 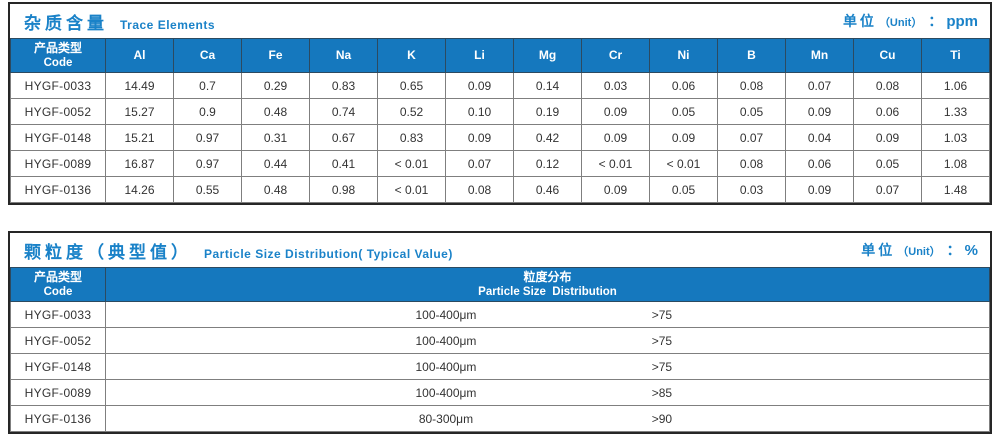 What do you see at coordinates (547, 163) in the screenshot?
I see `trace-value-cell: 0.12` at bounding box center [547, 163].